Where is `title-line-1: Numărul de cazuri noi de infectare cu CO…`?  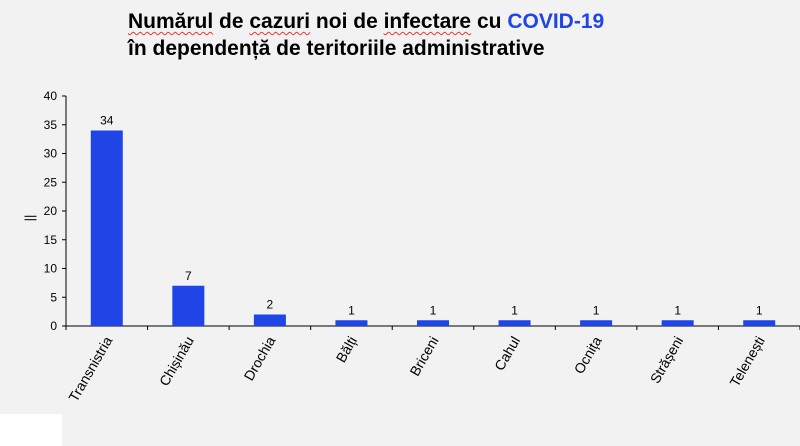 title-line-1: Numărul de cazuri noi de infectare cu CO… is located at coordinates (366, 21).